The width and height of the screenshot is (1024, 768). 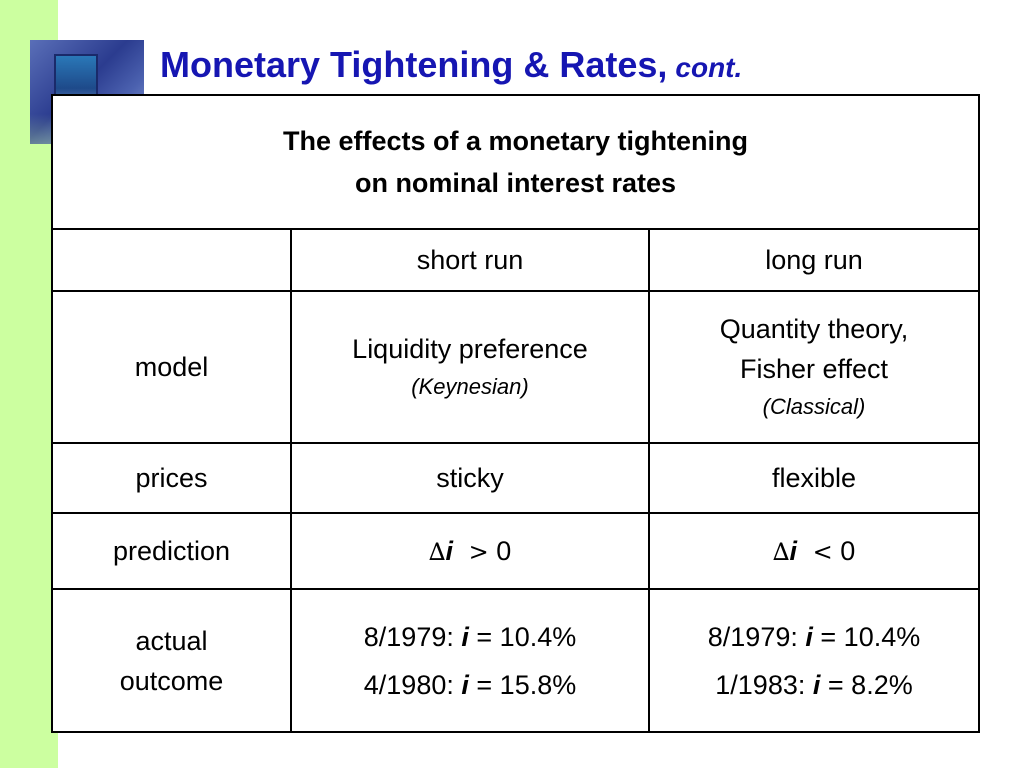 What do you see at coordinates (172, 478) in the screenshot?
I see `row-label-prices: prices` at bounding box center [172, 478].